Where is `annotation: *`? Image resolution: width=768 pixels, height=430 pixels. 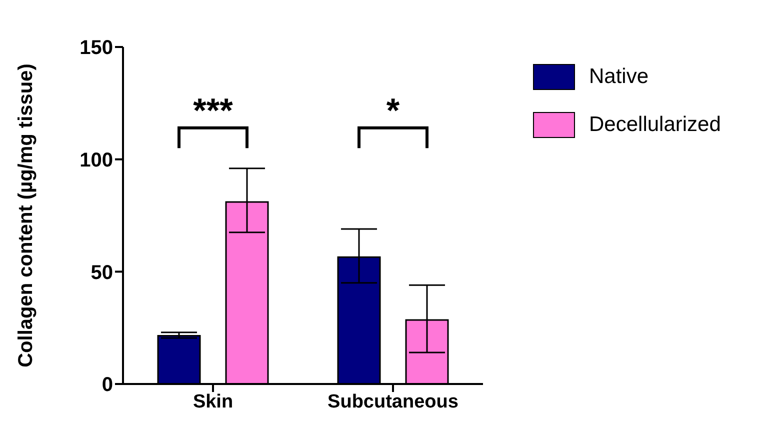
annotation: * is located at coordinates (393, 111).